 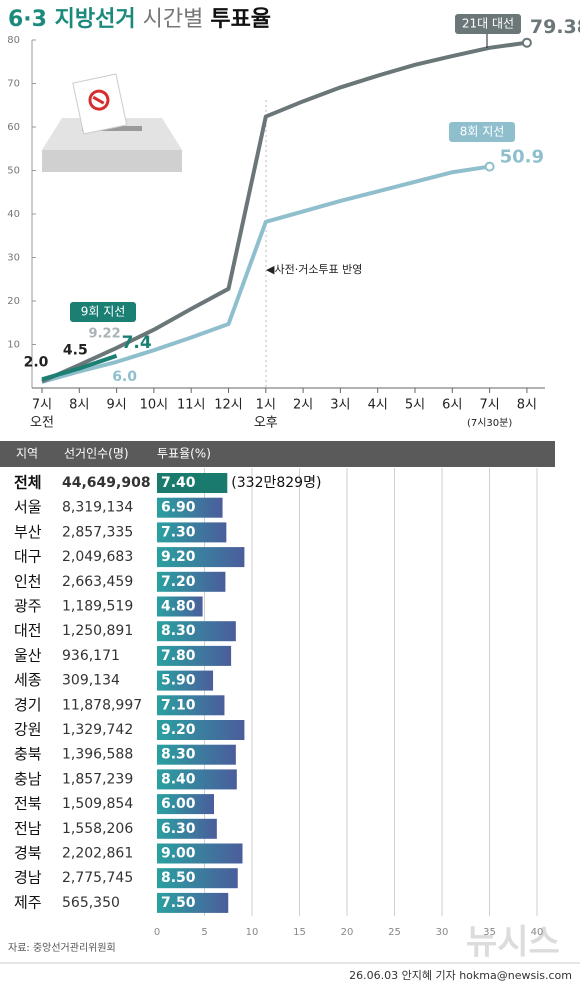 What do you see at coordinates (13, 40) in the screenshot?
I see `y-tick-label: 80` at bounding box center [13, 40].